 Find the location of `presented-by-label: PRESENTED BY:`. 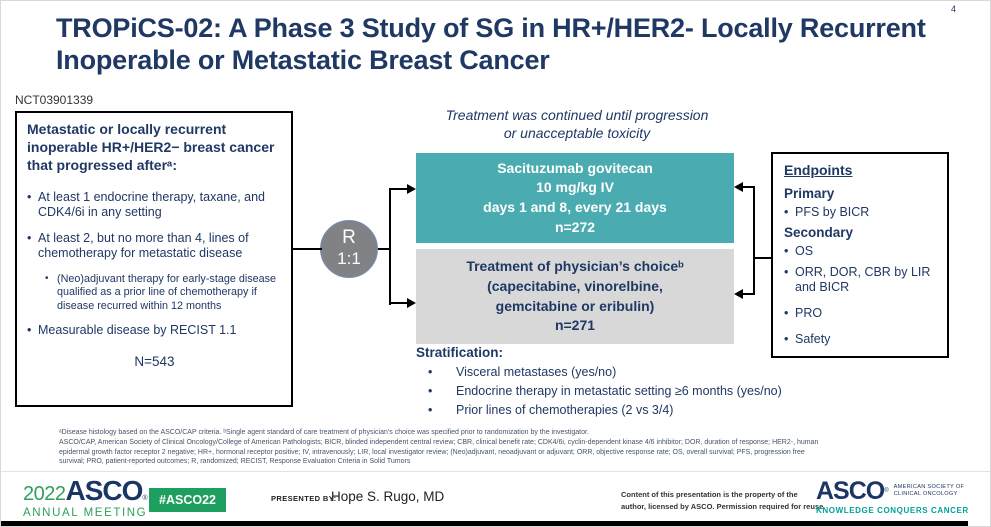

presented-by-label: PRESENTED BY: is located at coordinates (304, 498).